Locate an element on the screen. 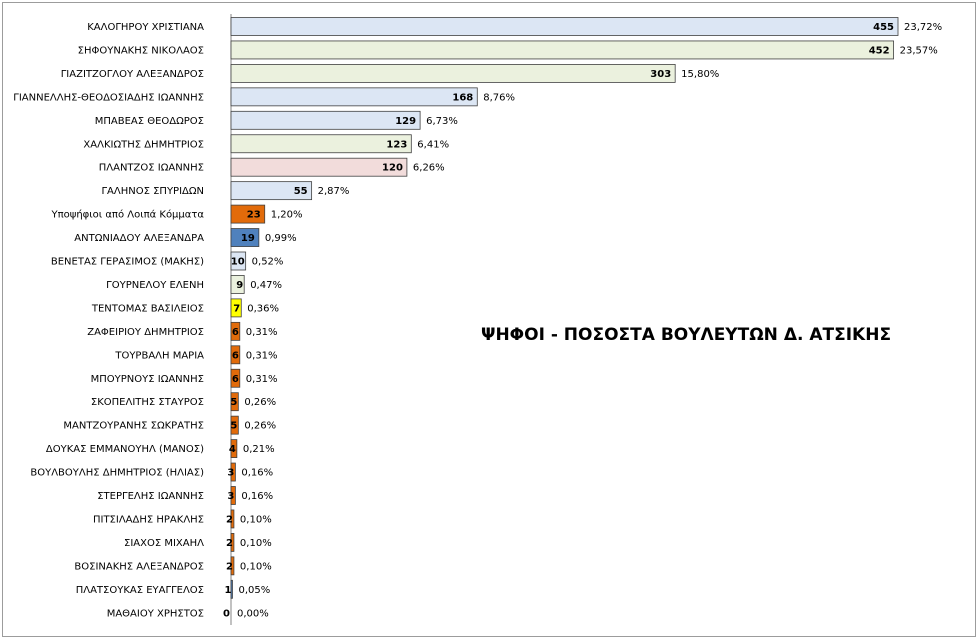 This screenshot has width=979, height=640. category-label: ΒΟΥΛΒΟΥΛΗΣ ΔΗΜΗΤΡΙΟΣ (ΗΛΙΑΣ) is located at coordinates (117, 473).